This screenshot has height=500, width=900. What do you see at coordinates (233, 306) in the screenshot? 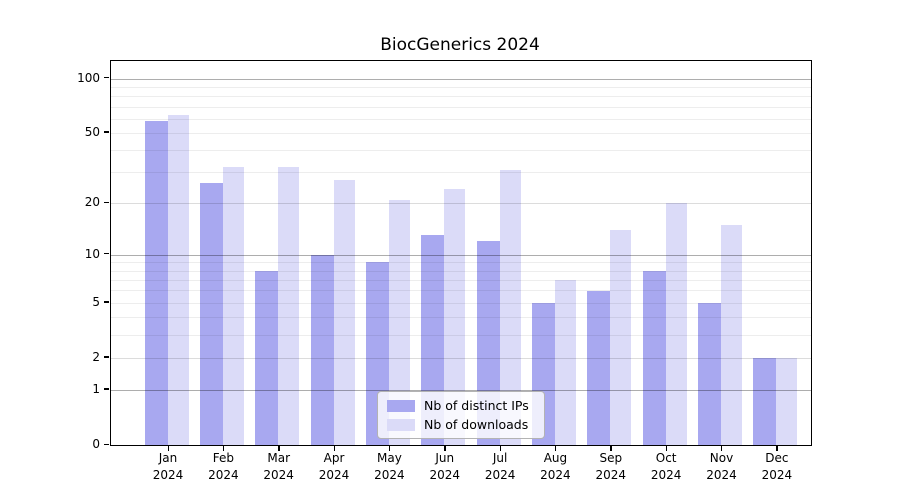
I see `bar-downloads-feb` at bounding box center [233, 306].